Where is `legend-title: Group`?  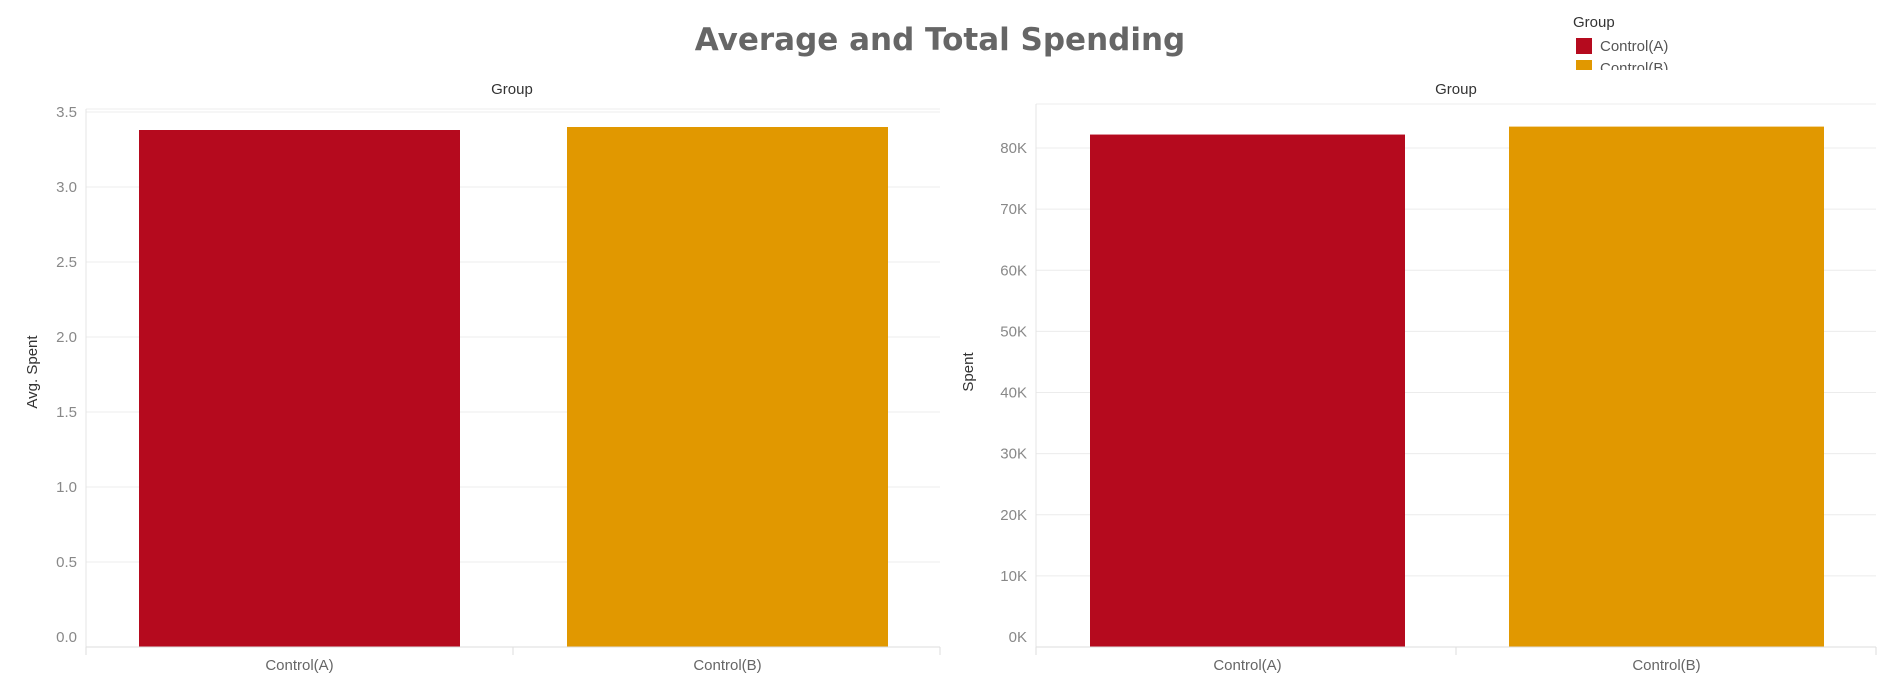
legend-title: Group is located at coordinates (1594, 22).